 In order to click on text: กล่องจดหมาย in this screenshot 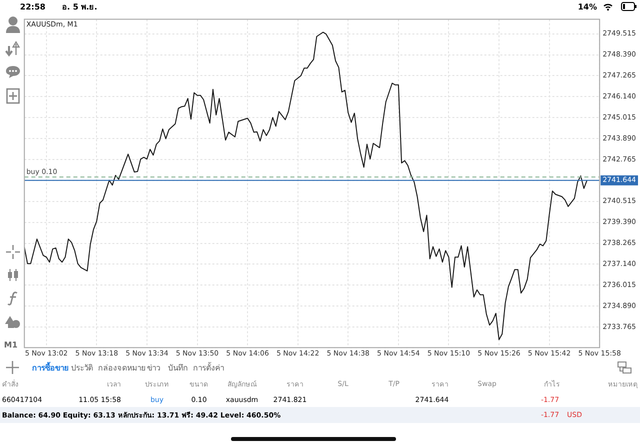, I will do `click(122, 368)`.